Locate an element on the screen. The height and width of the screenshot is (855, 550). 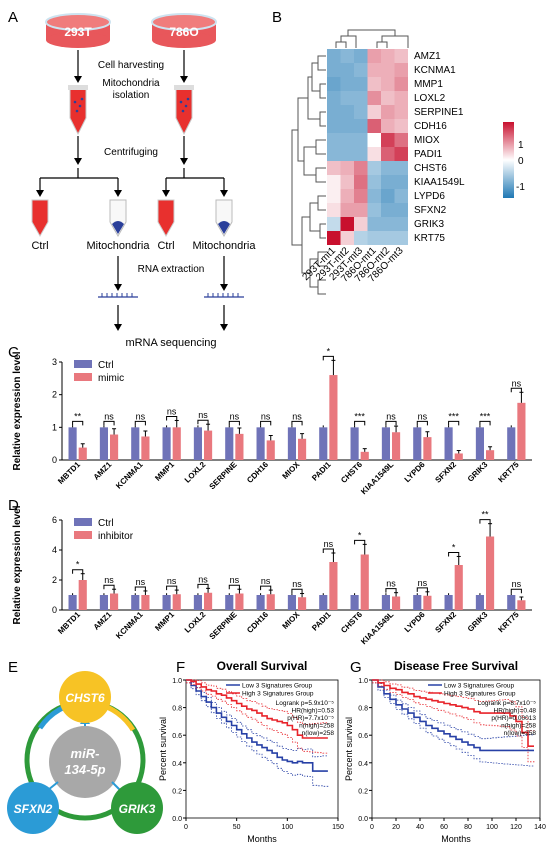
category-label: MMP1 is located at coordinates (164, 471).